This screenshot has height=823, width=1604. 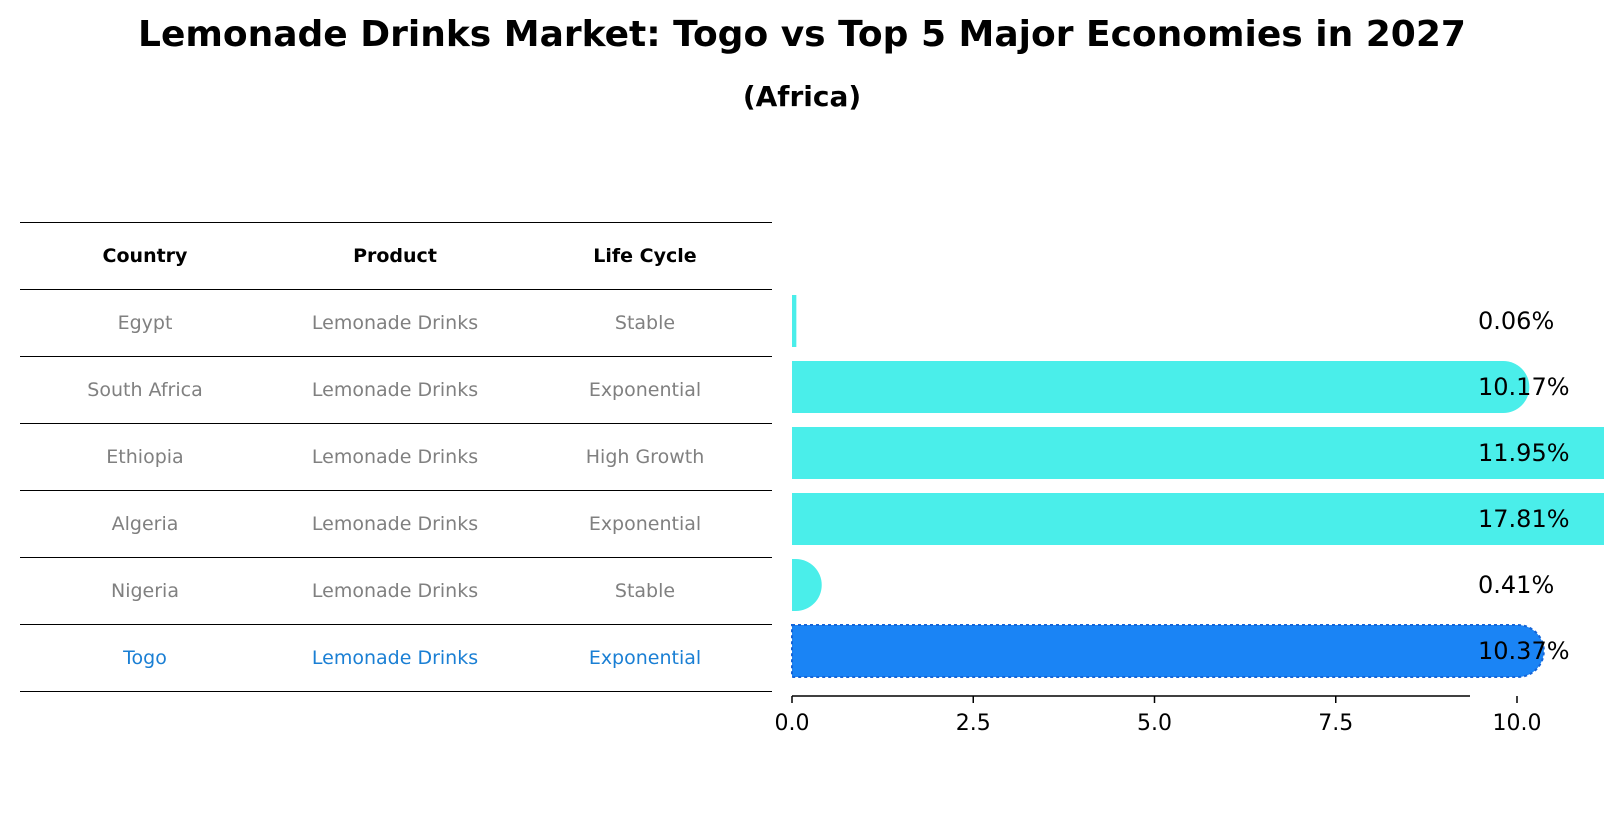 I want to click on header-product: Product, so click(x=395, y=256).